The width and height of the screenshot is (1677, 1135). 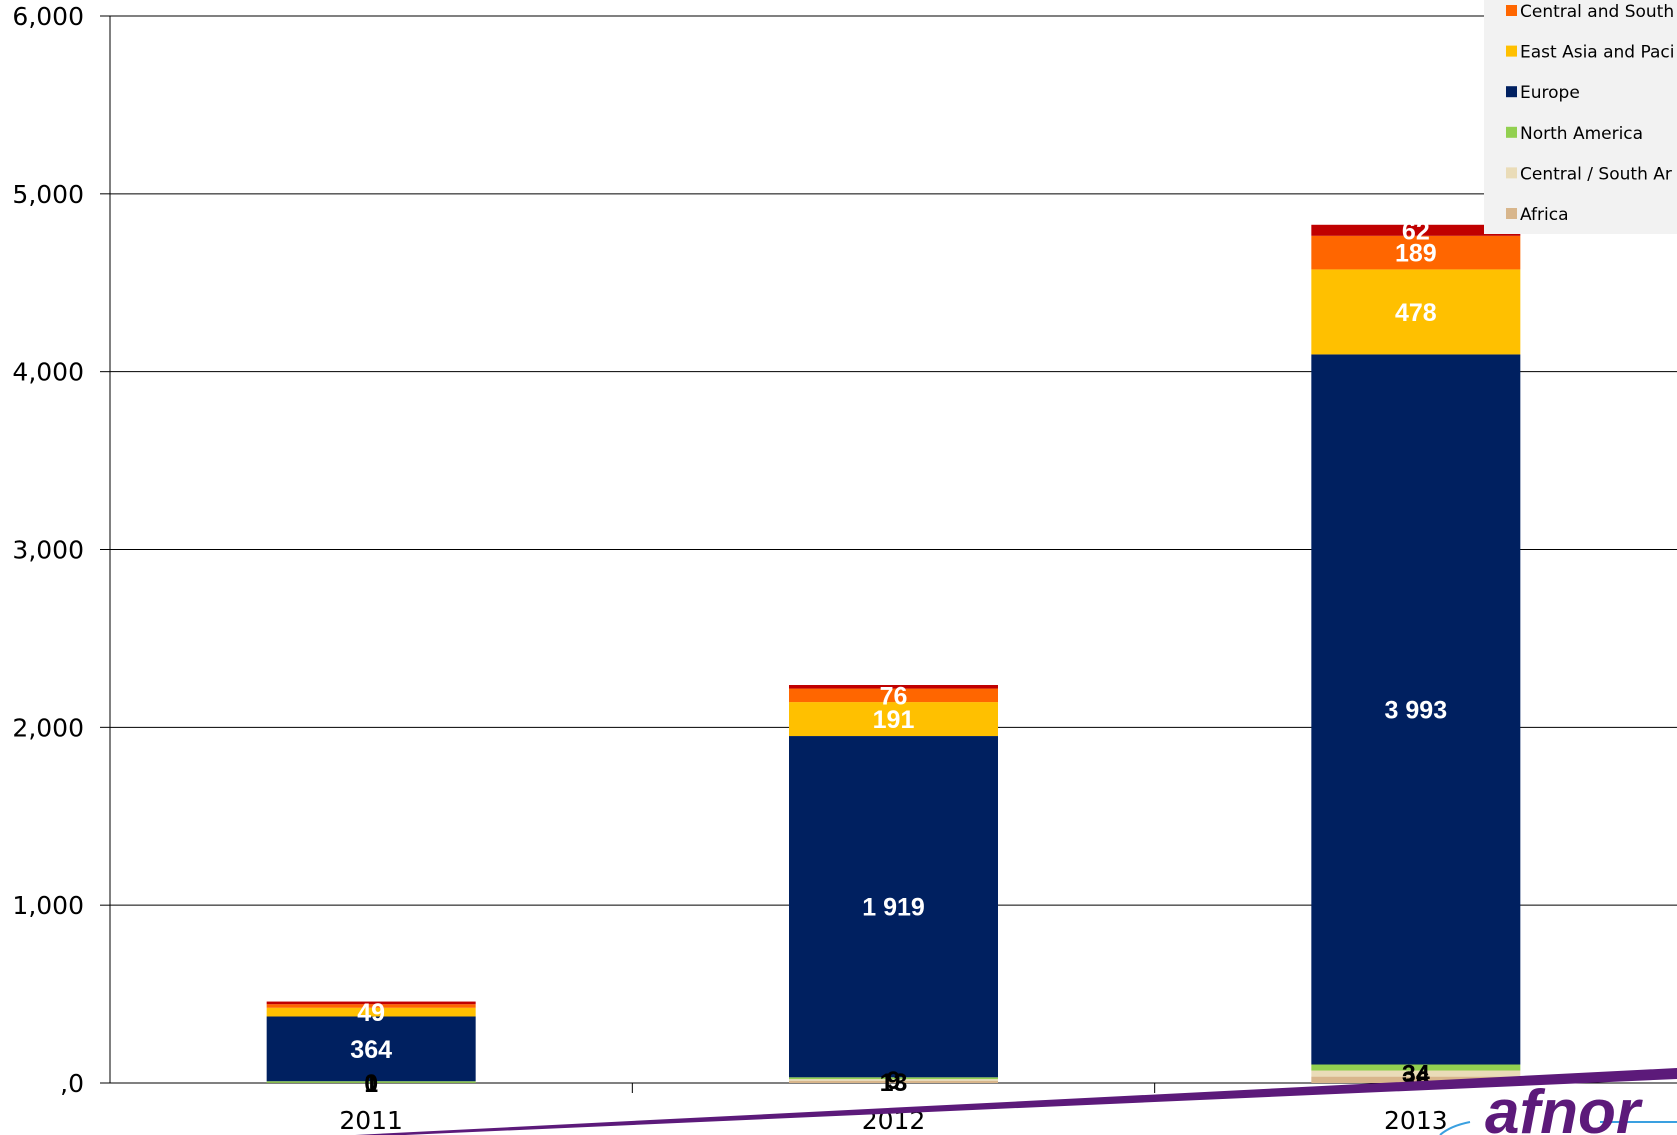 What do you see at coordinates (371, 1120) in the screenshot?
I see `x-tick-label: 2011` at bounding box center [371, 1120].